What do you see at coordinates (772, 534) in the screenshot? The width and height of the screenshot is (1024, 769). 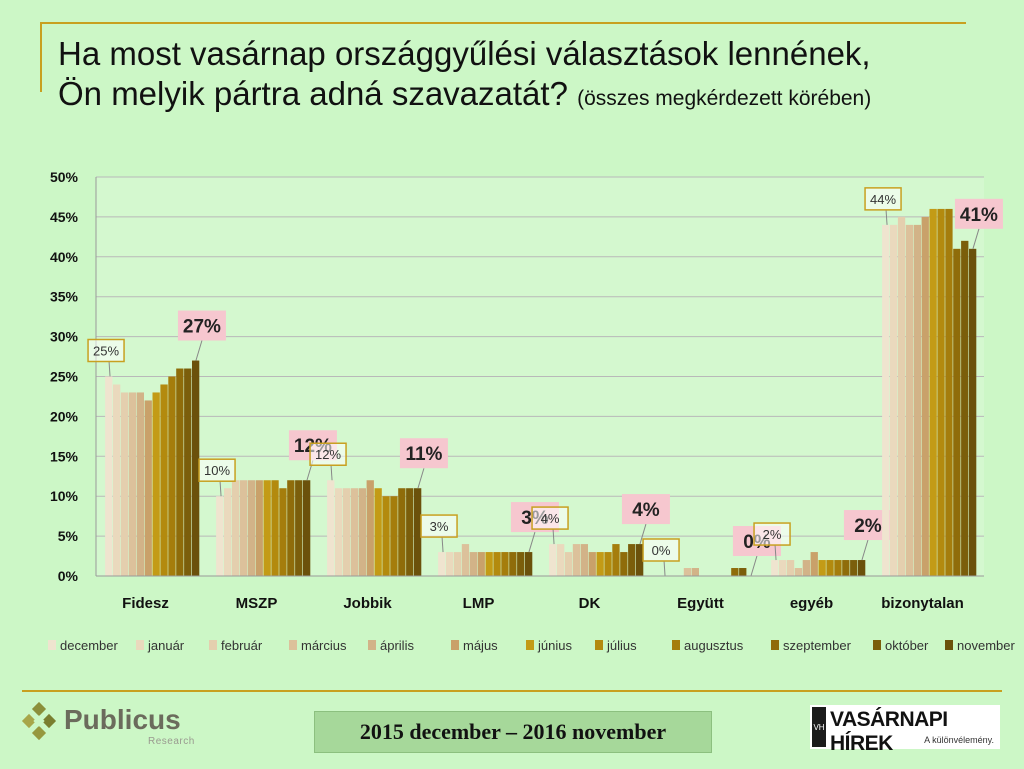 I see `data-label-first: 2%` at bounding box center [772, 534].